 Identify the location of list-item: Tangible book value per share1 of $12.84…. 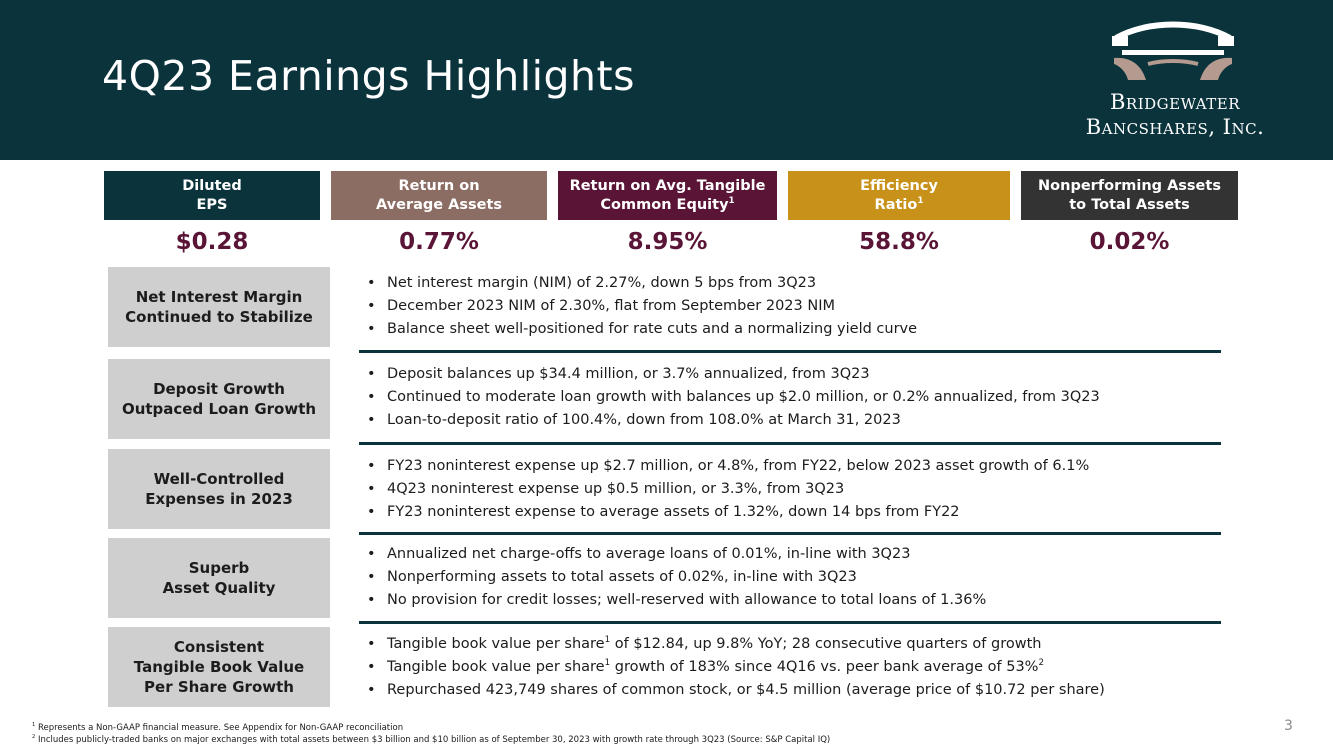
(797, 644).